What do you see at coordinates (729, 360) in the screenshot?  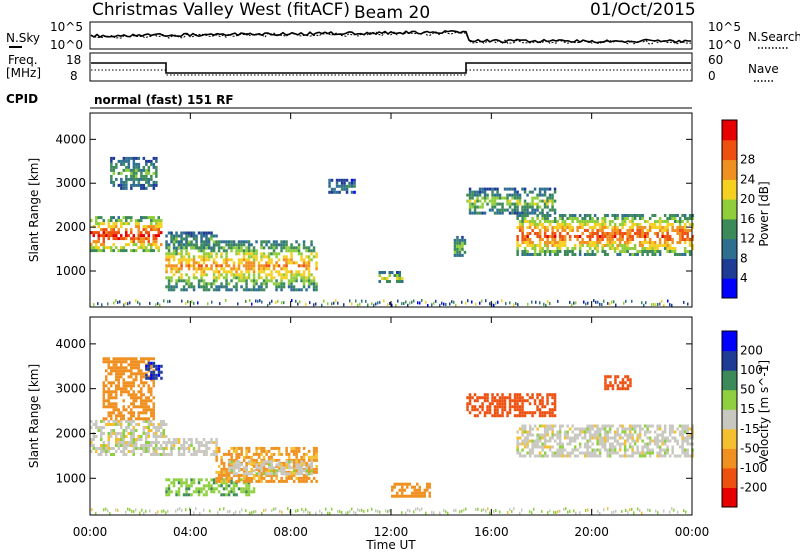 I see `colorbar-swatch` at bounding box center [729, 360].